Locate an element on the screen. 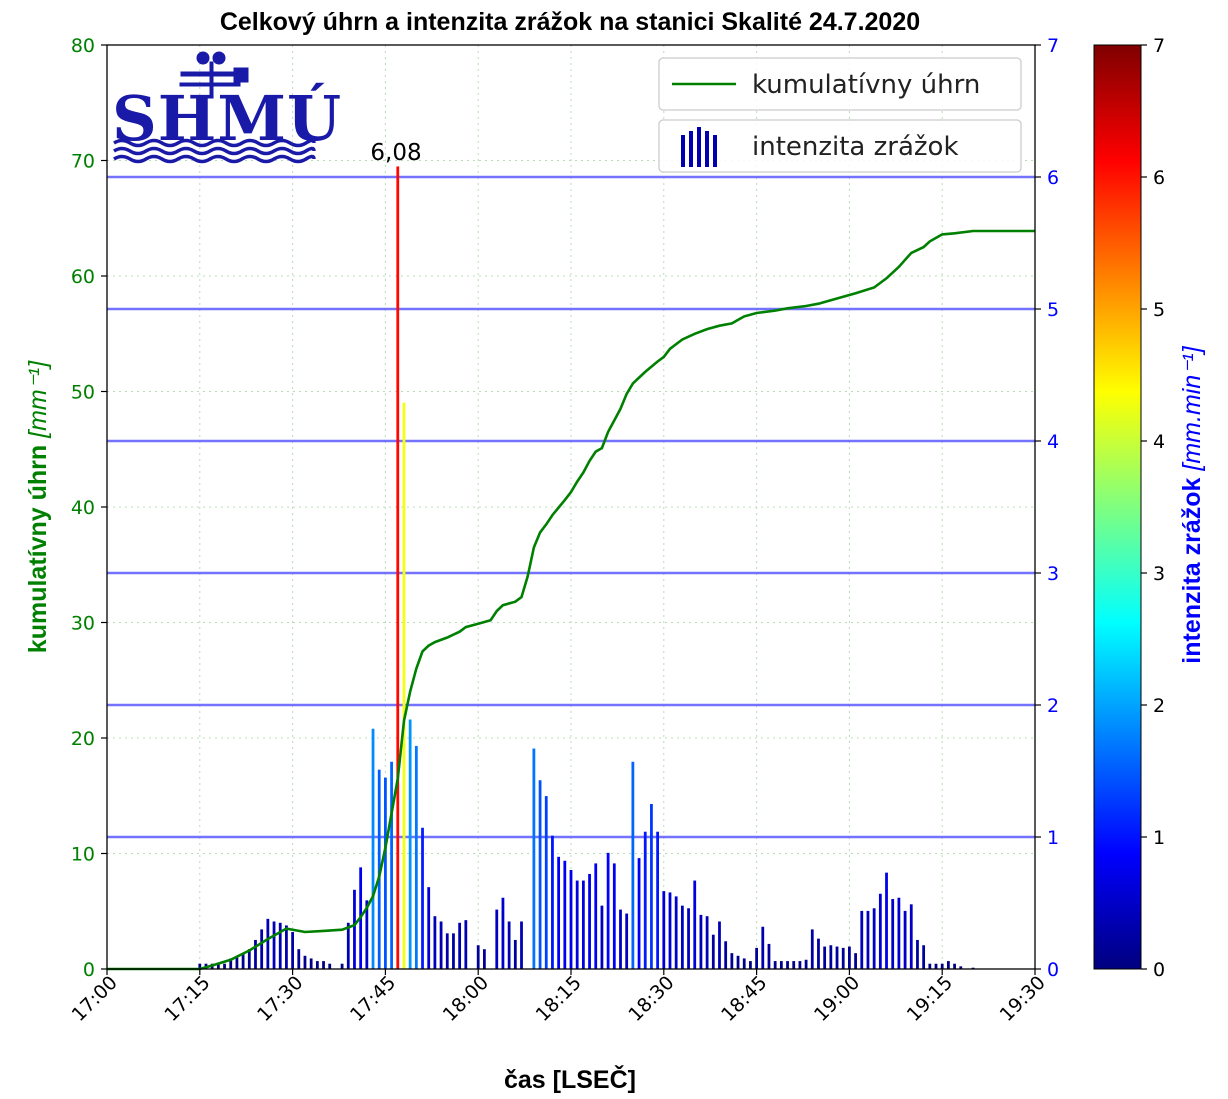 This screenshot has width=1228, height=1099. peak-annotation: 6,08 is located at coordinates (395, 153).